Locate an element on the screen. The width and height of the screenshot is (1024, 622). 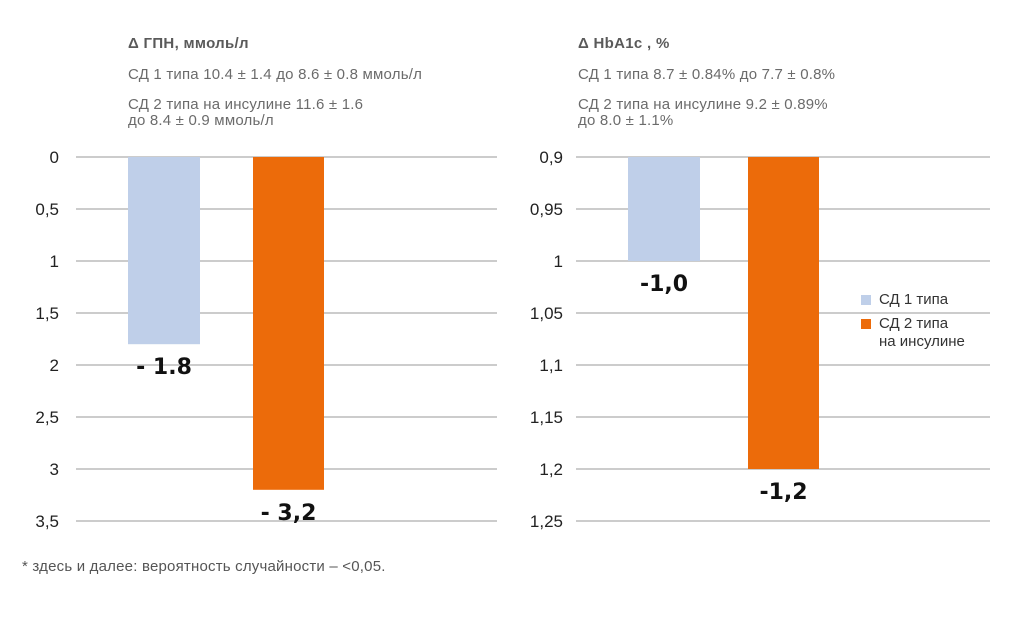
y-tick-label: 1,15 is located at coordinates (546, 417).